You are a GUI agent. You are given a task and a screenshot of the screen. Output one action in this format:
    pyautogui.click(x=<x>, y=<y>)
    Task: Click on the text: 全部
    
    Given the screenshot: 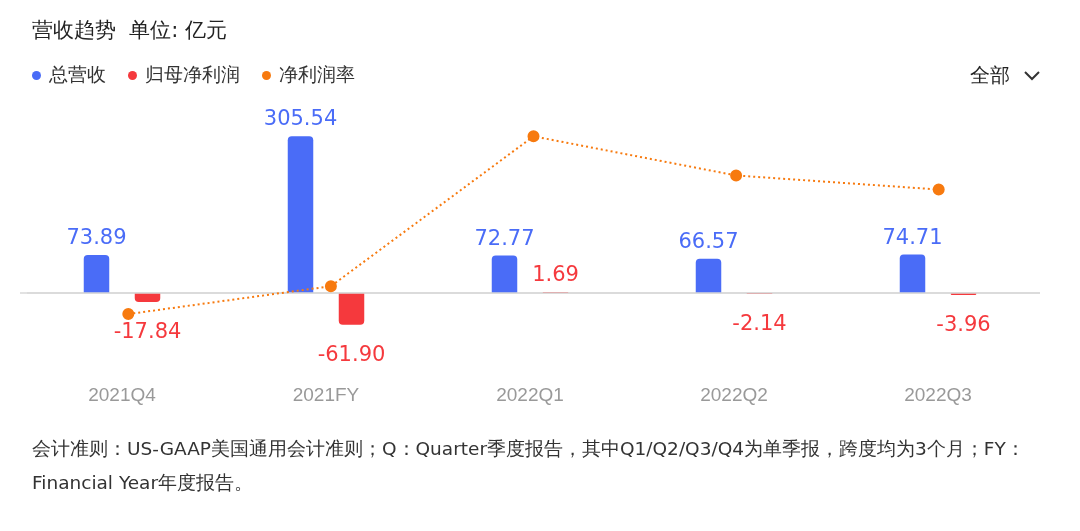 What is the action you would take?
    pyautogui.click(x=990, y=75)
    